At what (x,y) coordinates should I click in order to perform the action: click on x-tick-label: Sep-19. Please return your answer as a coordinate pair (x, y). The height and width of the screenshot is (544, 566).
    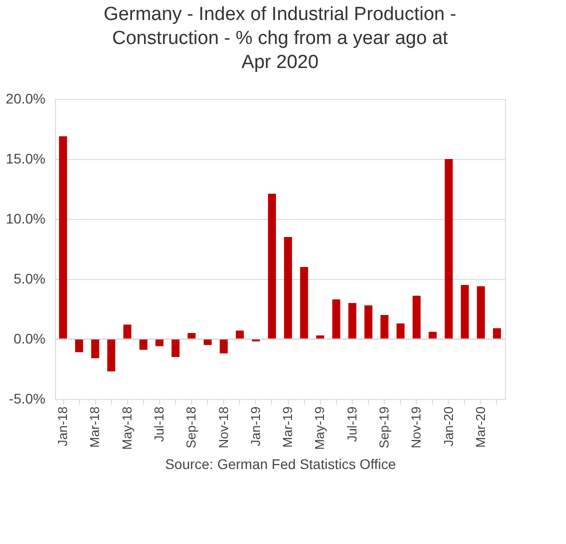
    Looking at the image, I should click on (384, 427).